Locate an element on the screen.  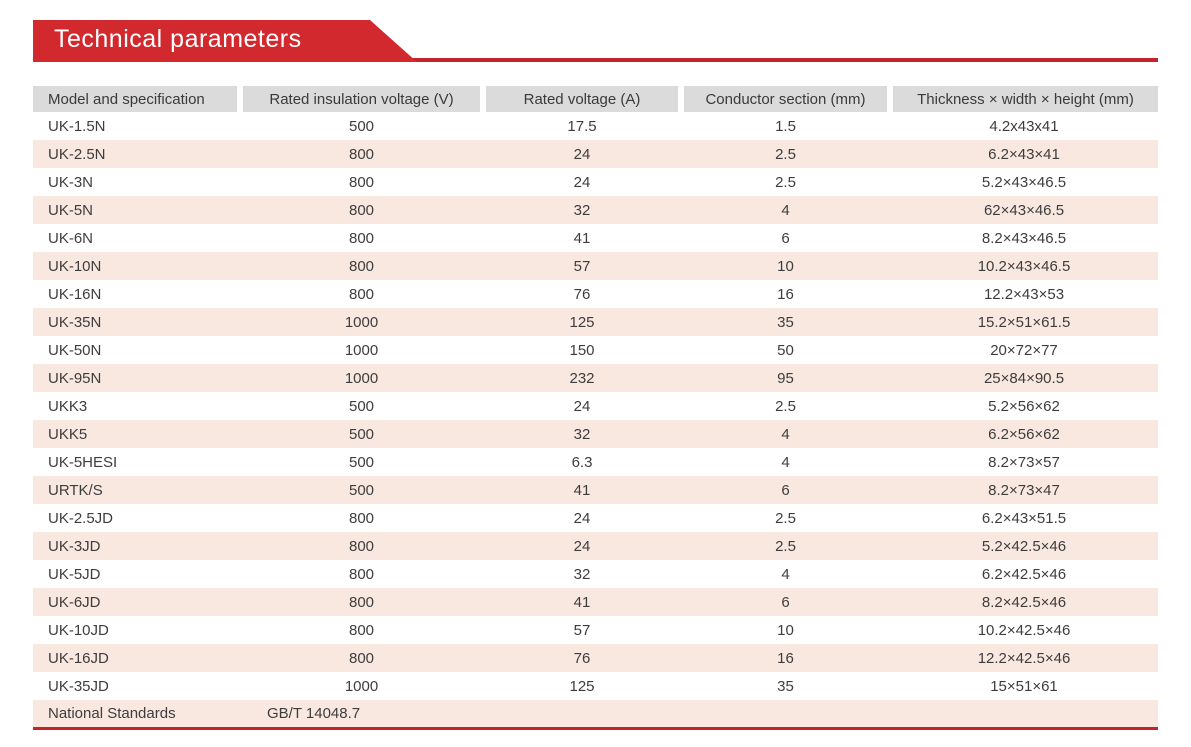
section-banner: Technical parameters is located at coordinates (225, 41).